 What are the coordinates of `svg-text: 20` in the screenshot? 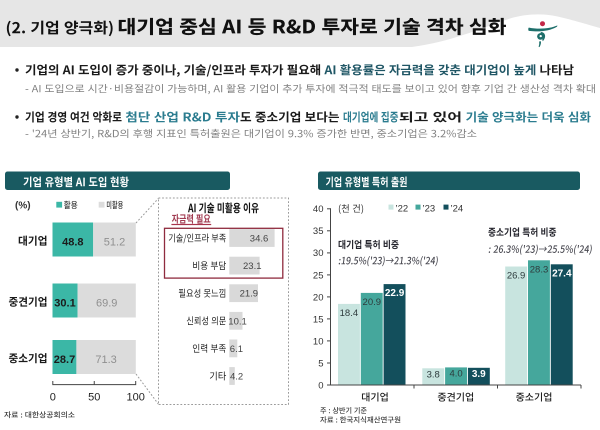 It's located at (318, 297).